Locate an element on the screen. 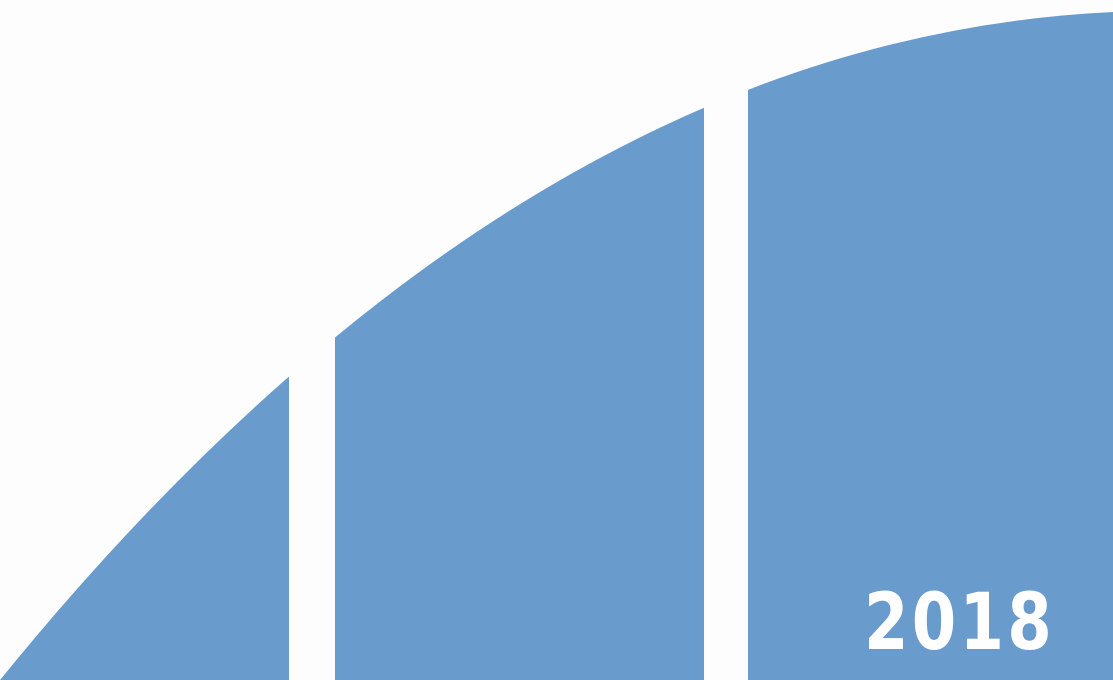 Image resolution: width=1113 pixels, height=680 pixels. year-label: 2018 is located at coordinates (959, 623).